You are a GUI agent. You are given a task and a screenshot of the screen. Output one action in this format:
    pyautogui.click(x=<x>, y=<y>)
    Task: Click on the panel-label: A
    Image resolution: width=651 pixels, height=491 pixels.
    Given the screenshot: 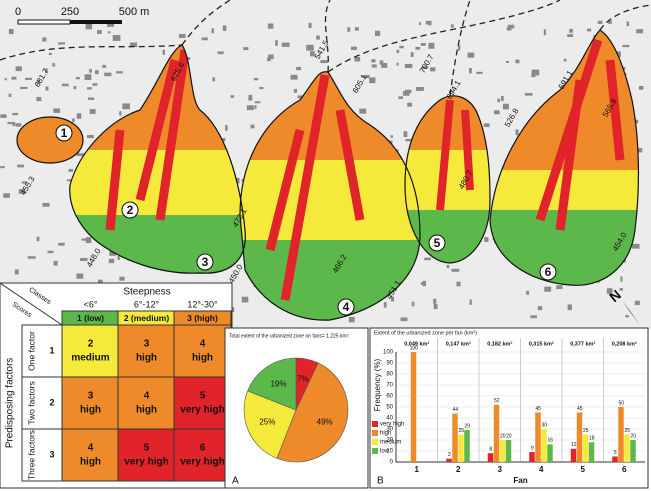 What is the action you would take?
    pyautogui.click(x=235, y=481)
    